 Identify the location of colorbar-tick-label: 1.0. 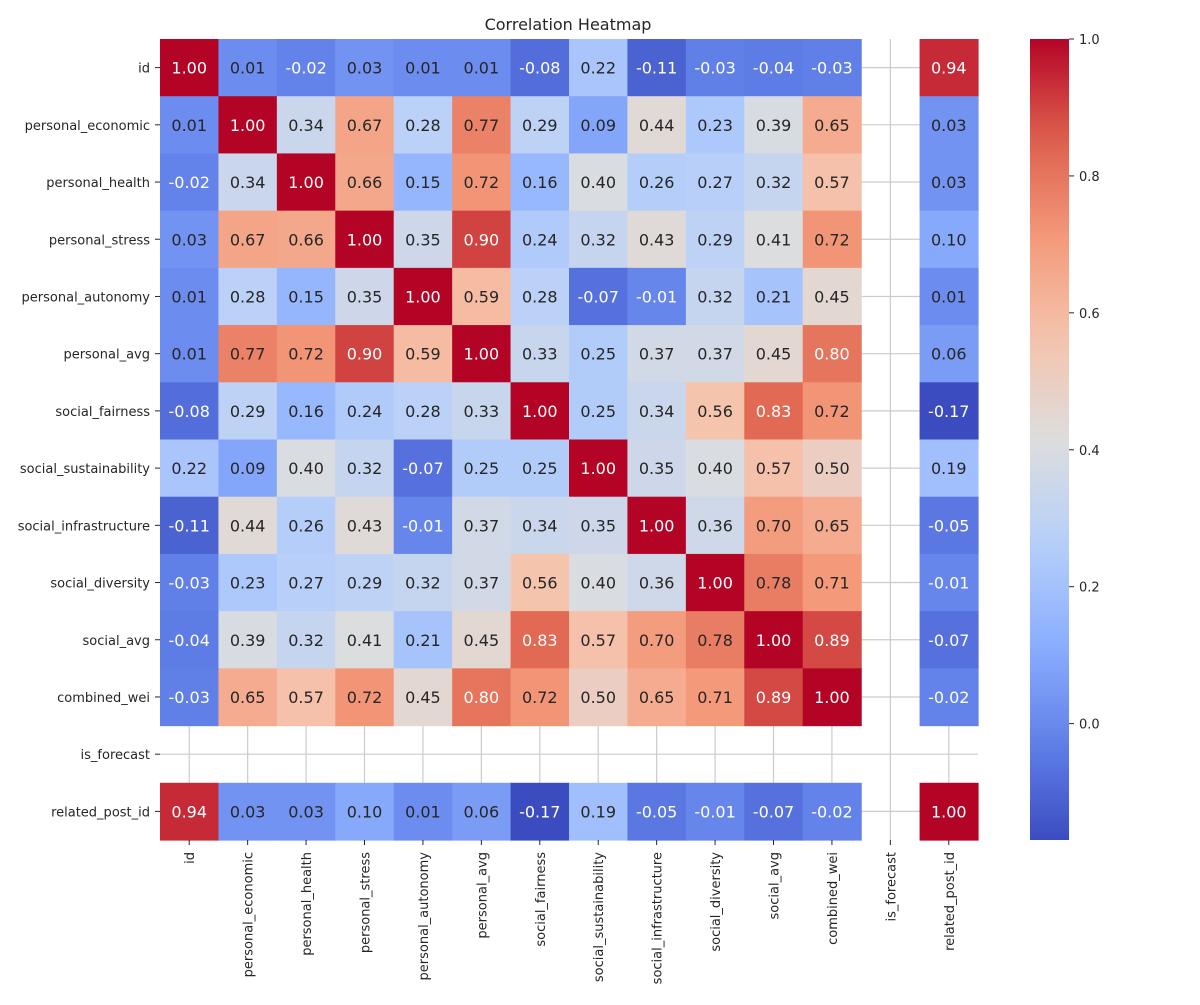
(1089, 40).